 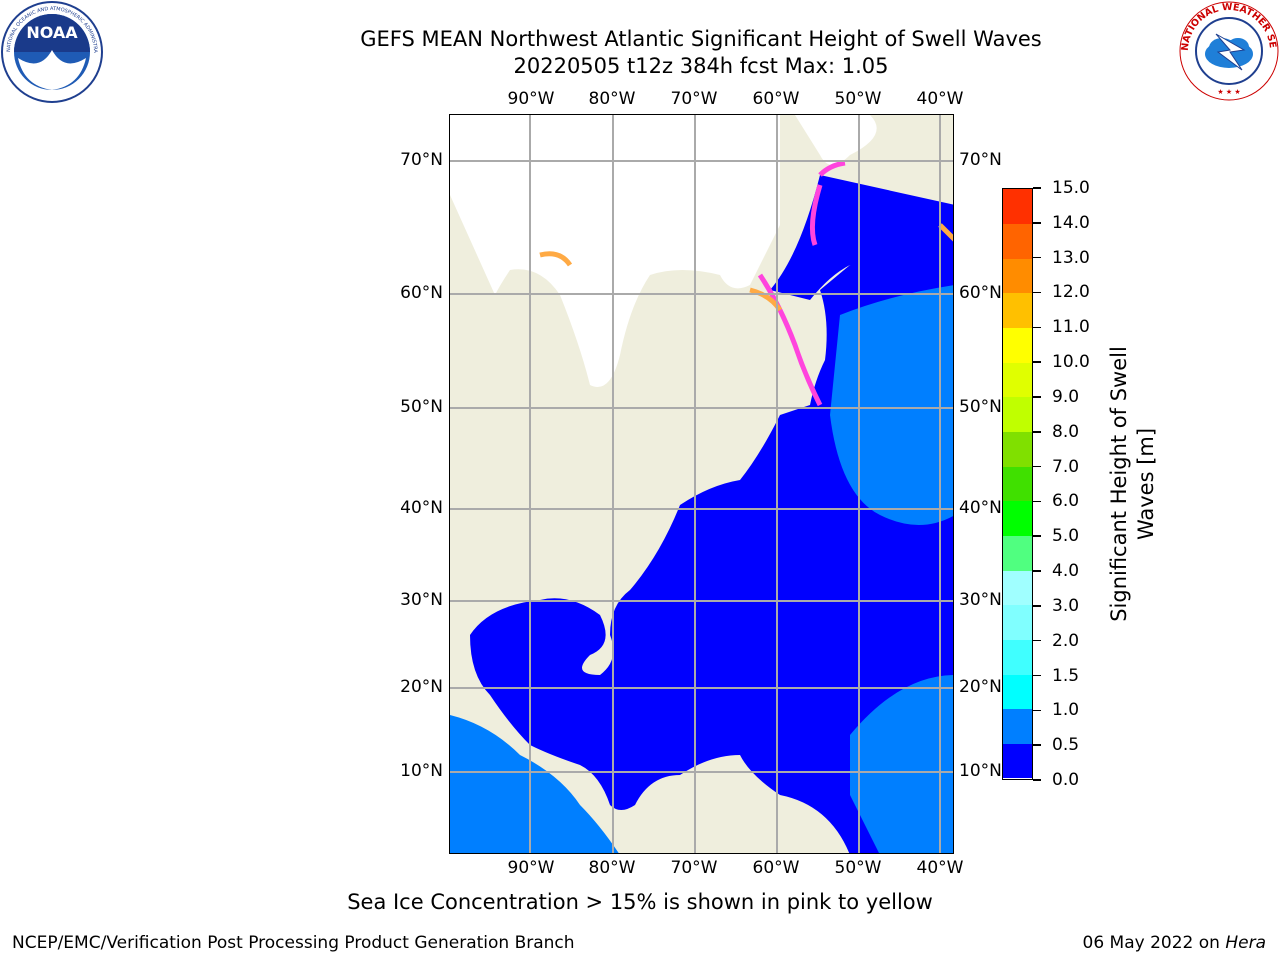 I want to click on chart-subtitle: 20220505 t12z 384h fcst Max: 1.05, so click(x=701, y=66).